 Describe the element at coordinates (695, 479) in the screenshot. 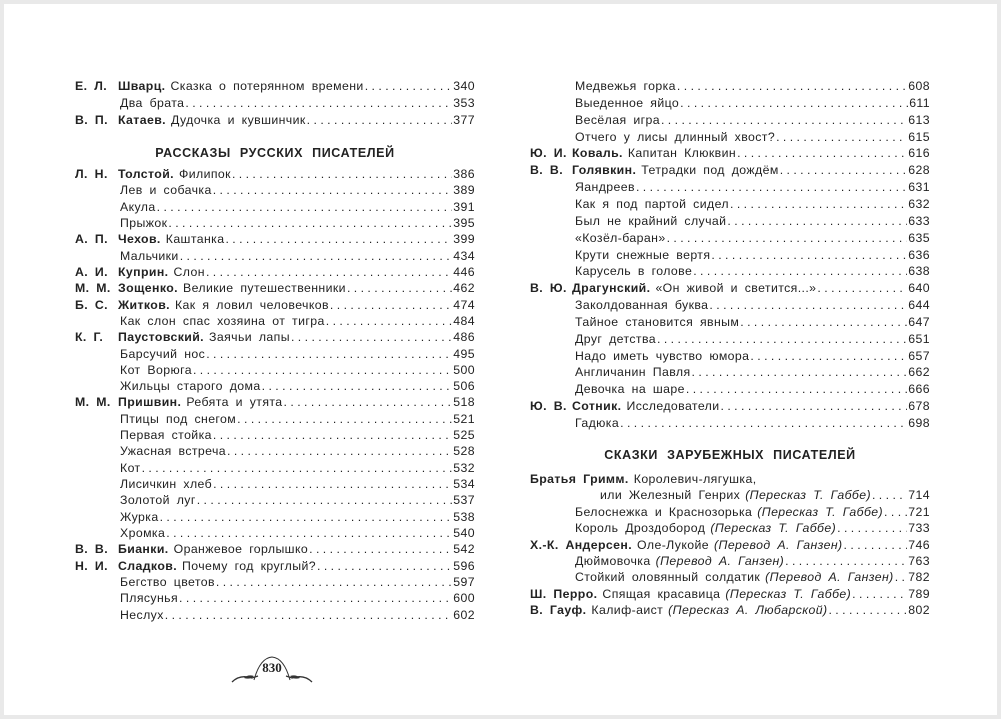

I see `entry-title: Королевич-лягушка,` at that location.